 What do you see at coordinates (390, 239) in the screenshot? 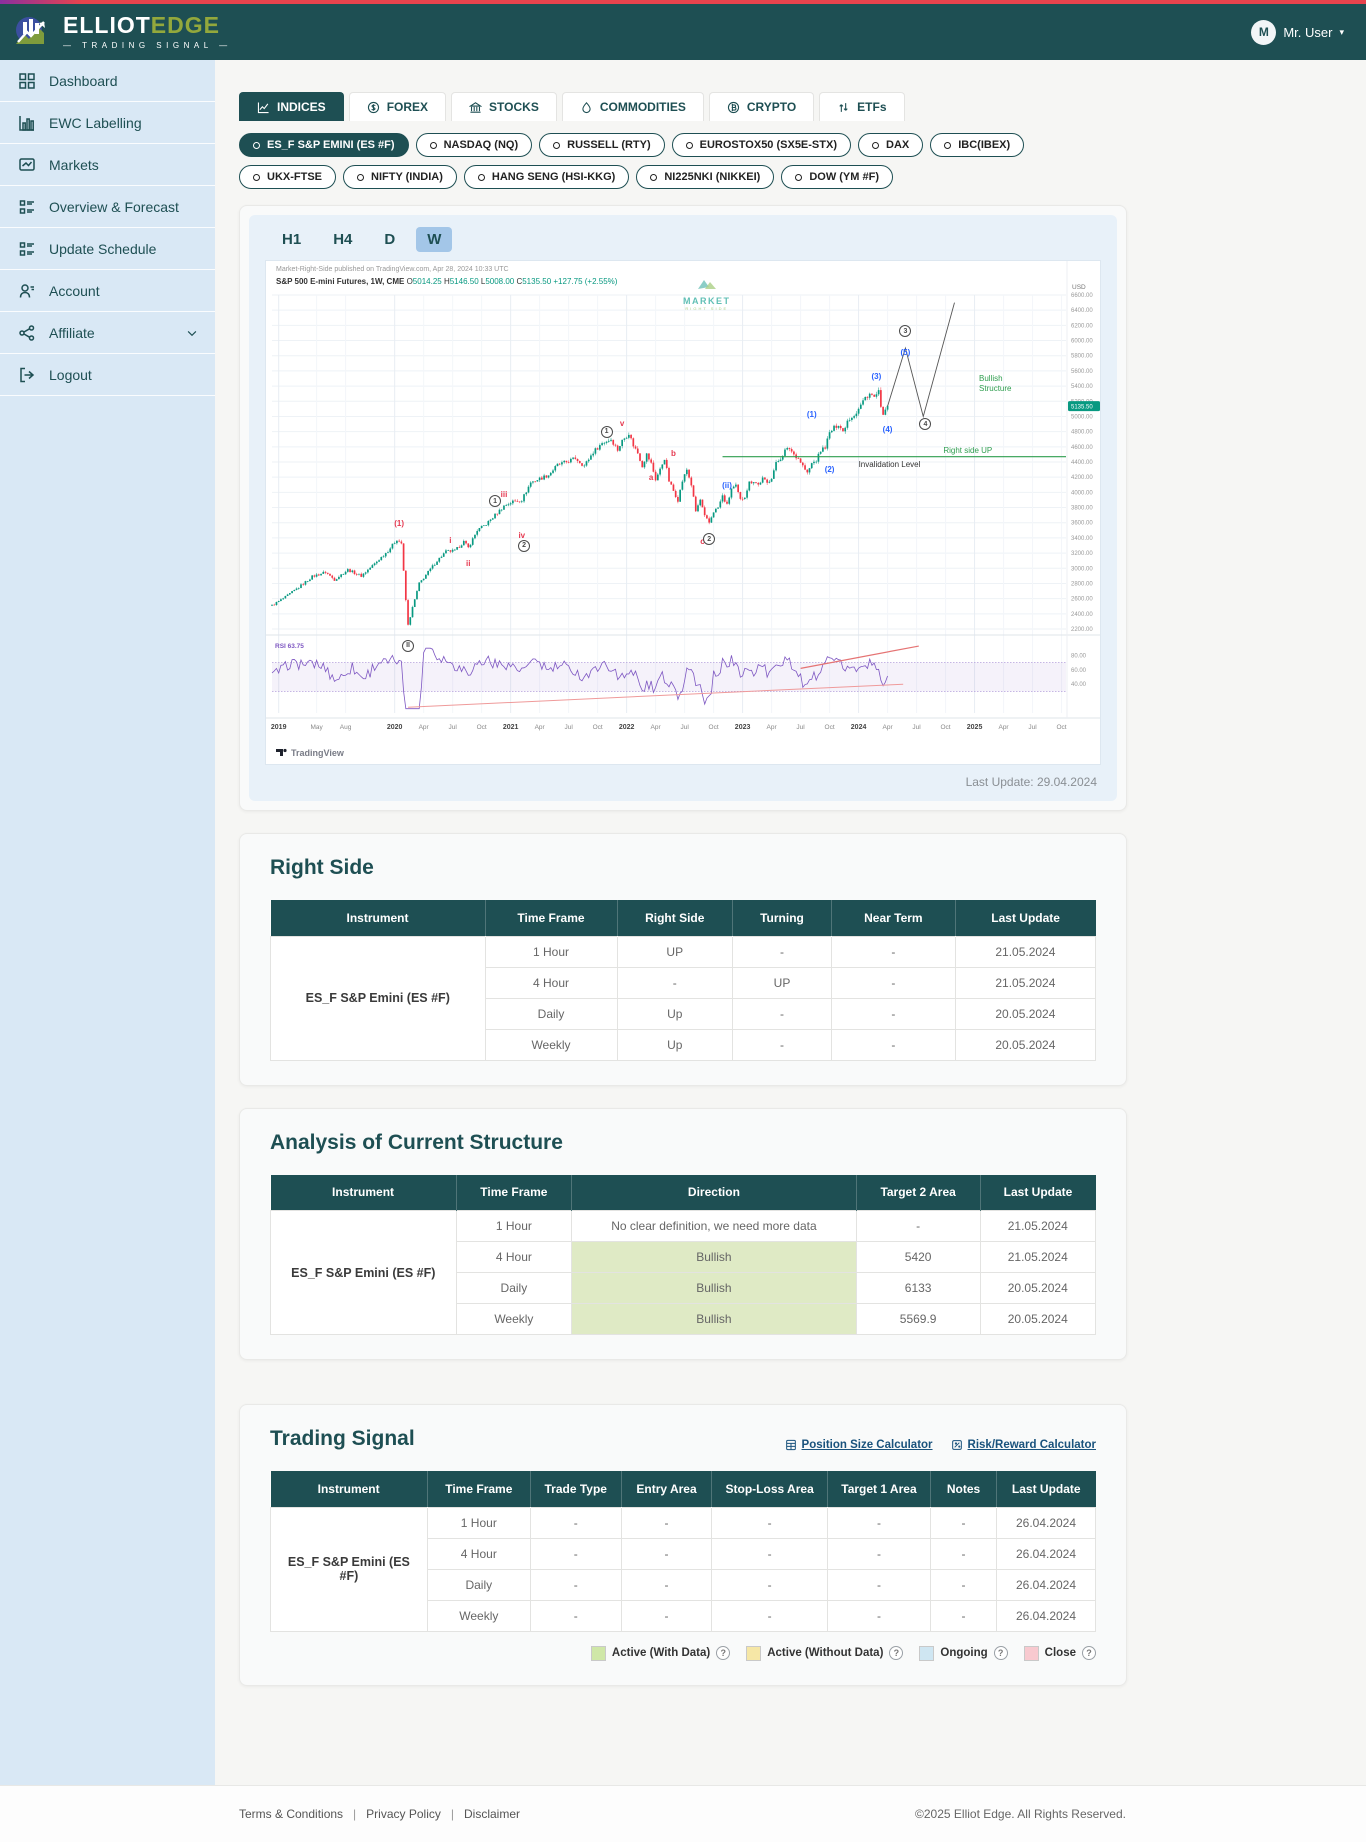
I see `timeframe-d: D` at bounding box center [390, 239].